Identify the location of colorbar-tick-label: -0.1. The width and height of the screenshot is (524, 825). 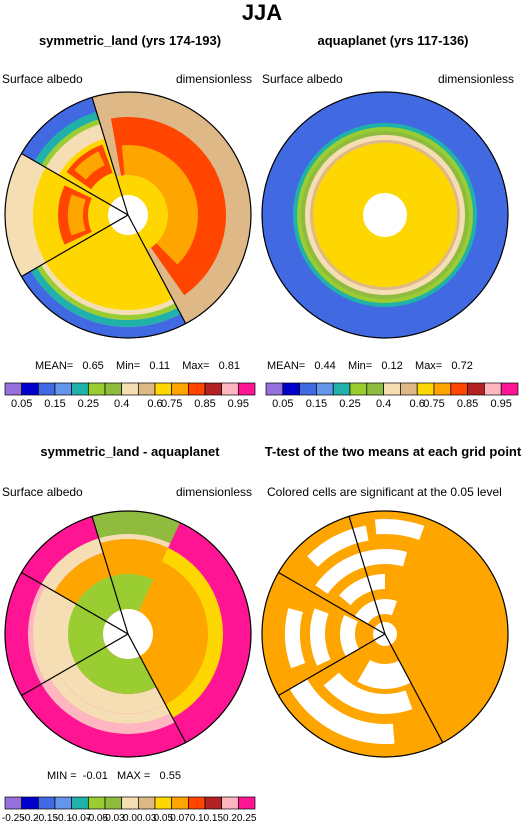
(64, 818).